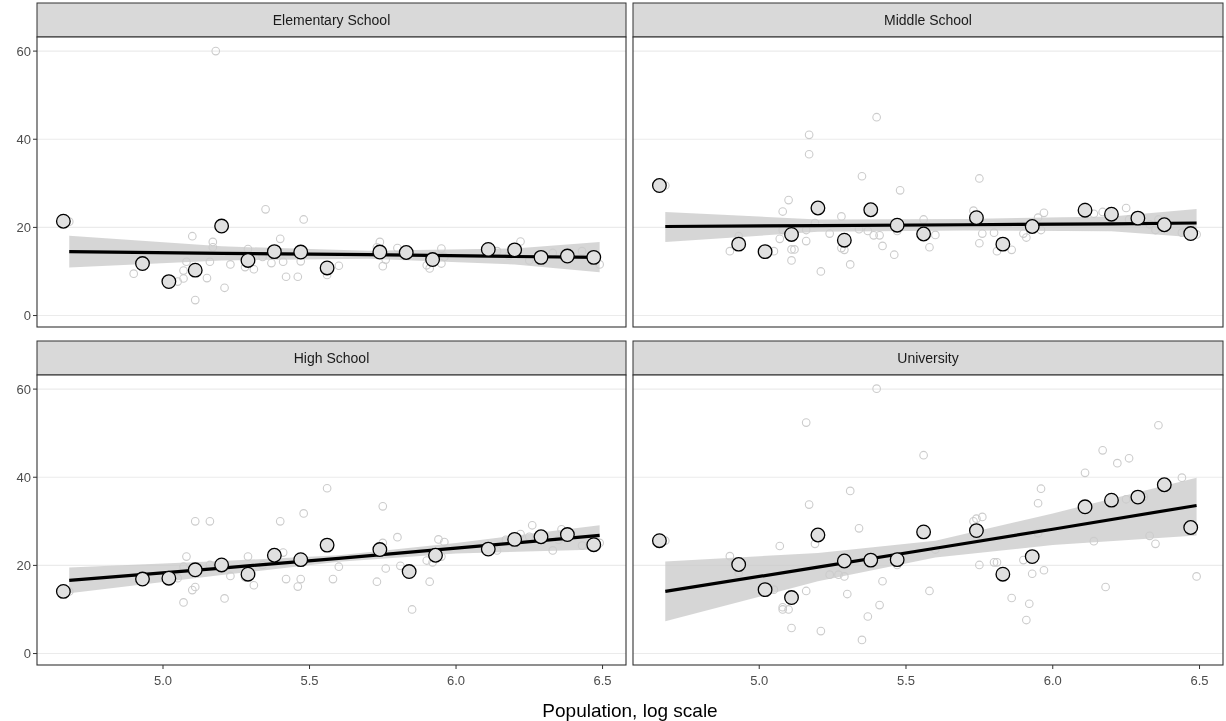 The width and height of the screenshot is (1226, 721). I want to click on chart-title: University, so click(928, 358).